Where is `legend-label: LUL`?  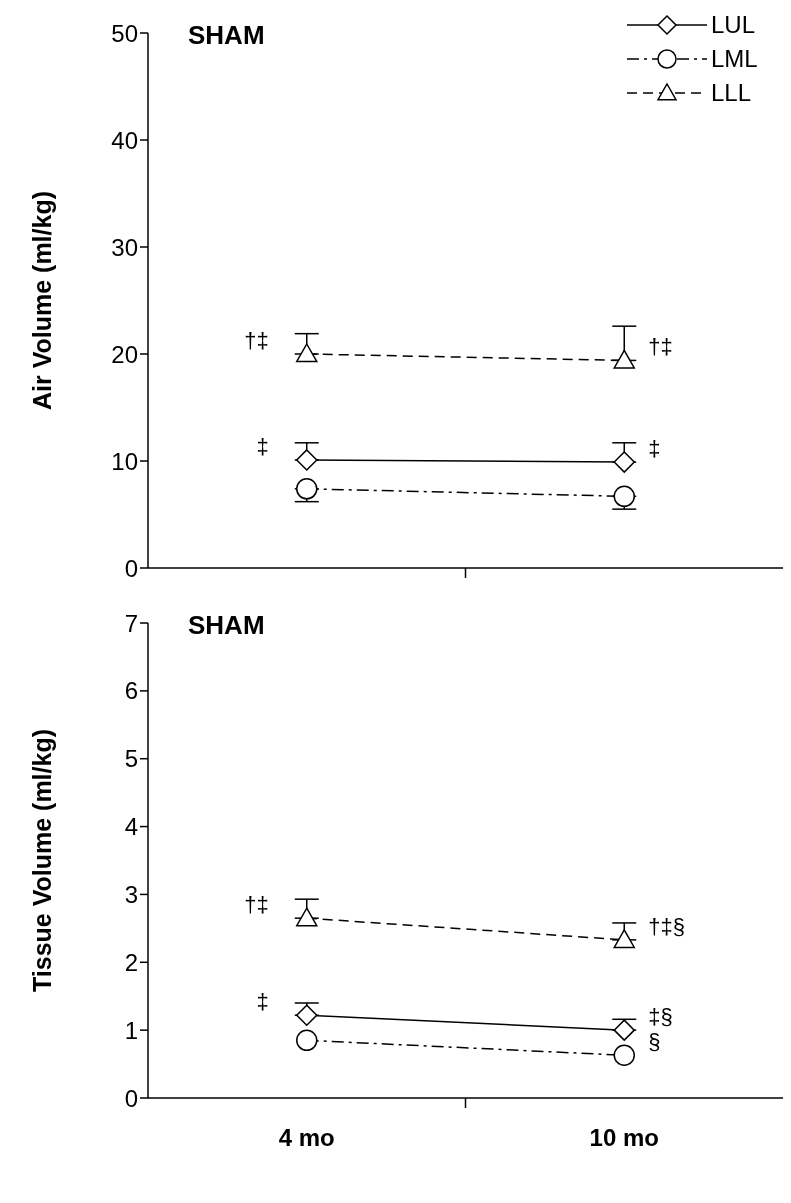 legend-label: LUL is located at coordinates (733, 24).